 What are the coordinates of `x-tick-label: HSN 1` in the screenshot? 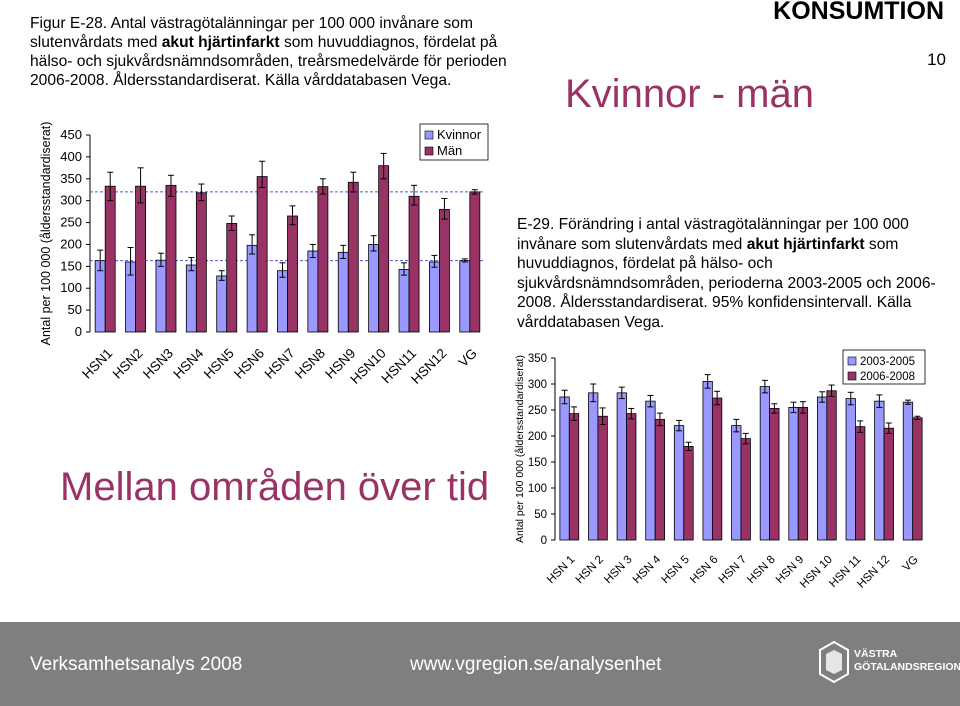 It's located at (561, 570).